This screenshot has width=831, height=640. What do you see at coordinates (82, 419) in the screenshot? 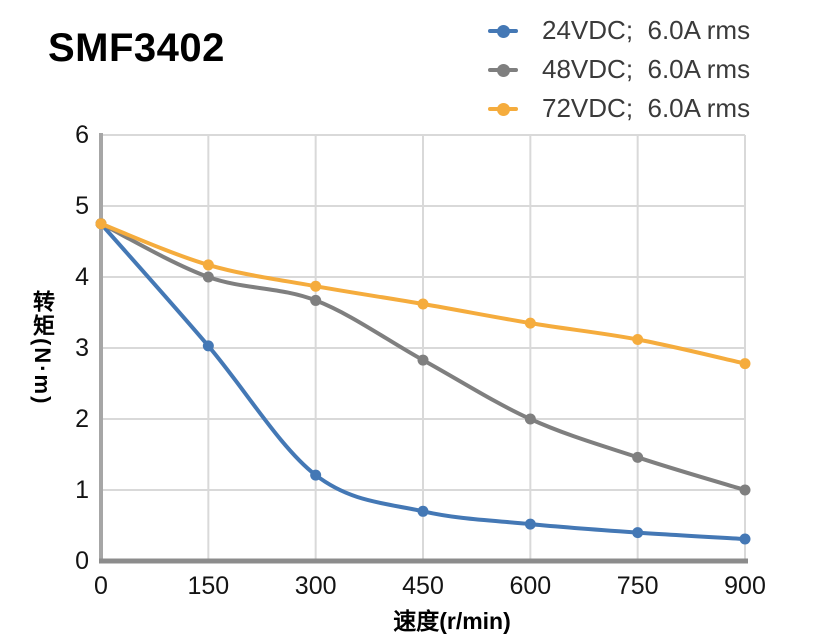
I see `y-tick-label: 2` at bounding box center [82, 419].